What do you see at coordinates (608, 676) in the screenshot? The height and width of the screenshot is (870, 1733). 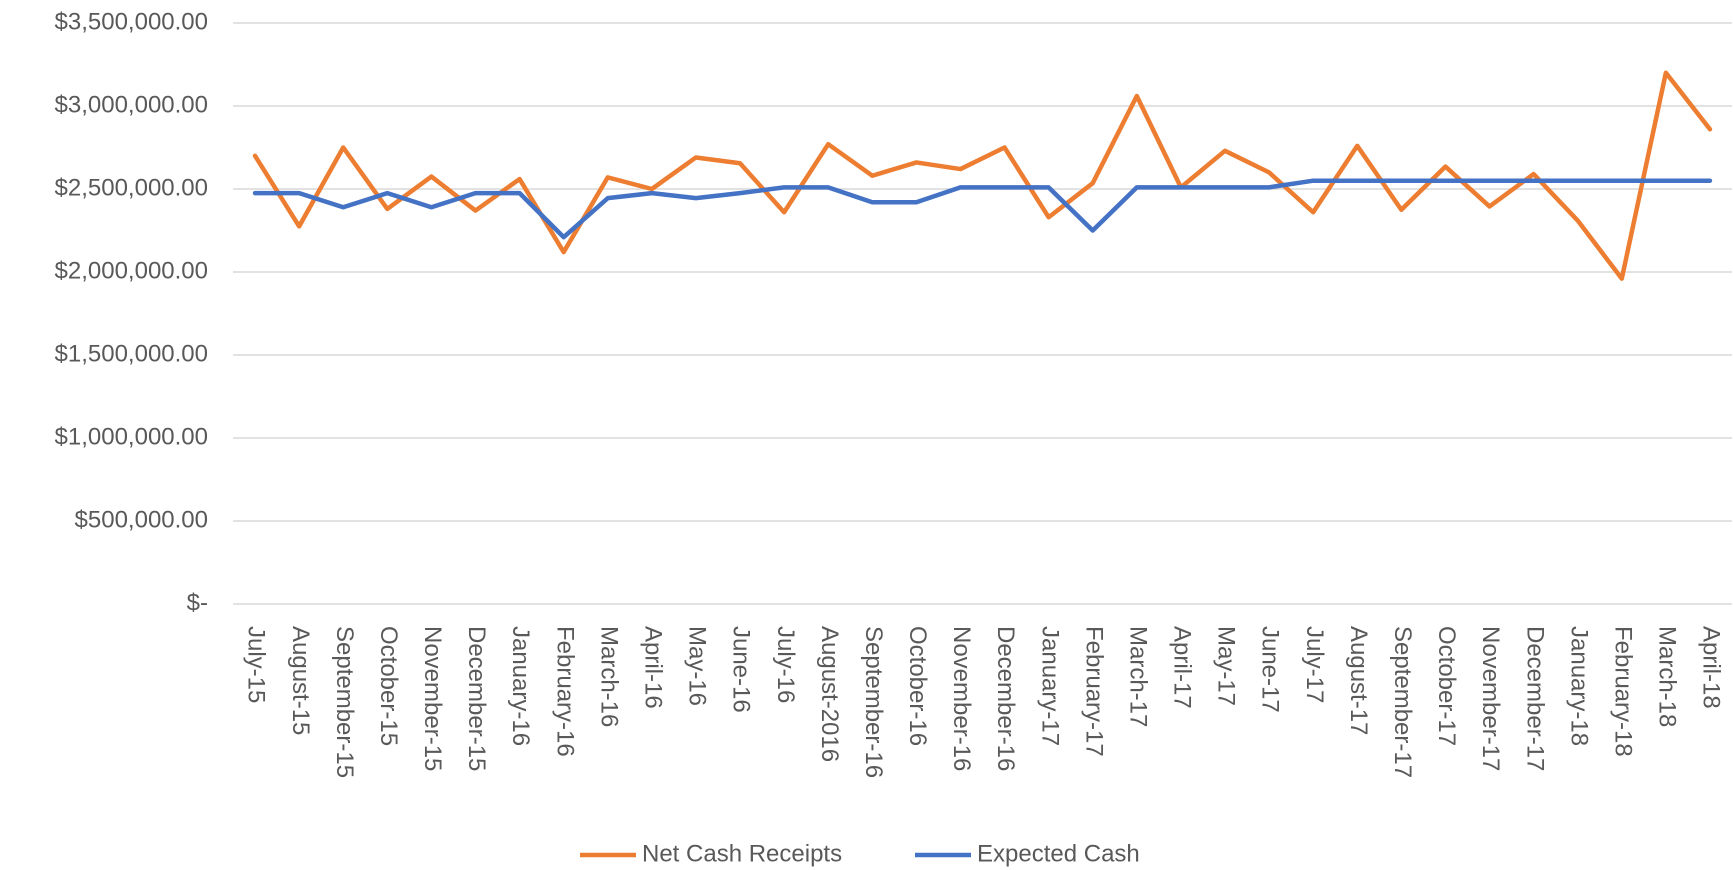 I see `x-tick-label: March-16` at bounding box center [608, 676].